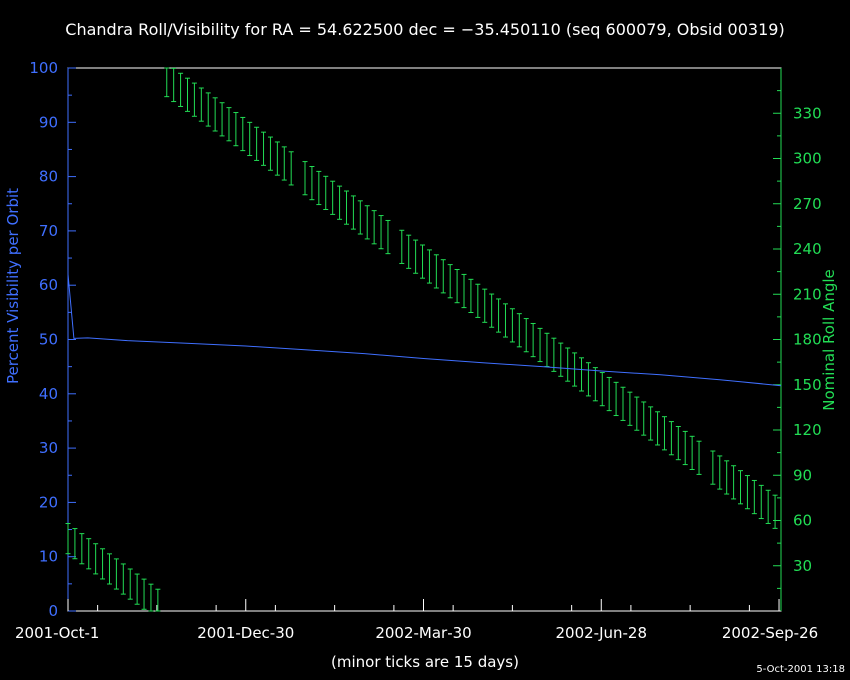 The width and height of the screenshot is (850, 680). What do you see at coordinates (43, 68) in the screenshot?
I see `y-left-tick-label: 100` at bounding box center [43, 68].